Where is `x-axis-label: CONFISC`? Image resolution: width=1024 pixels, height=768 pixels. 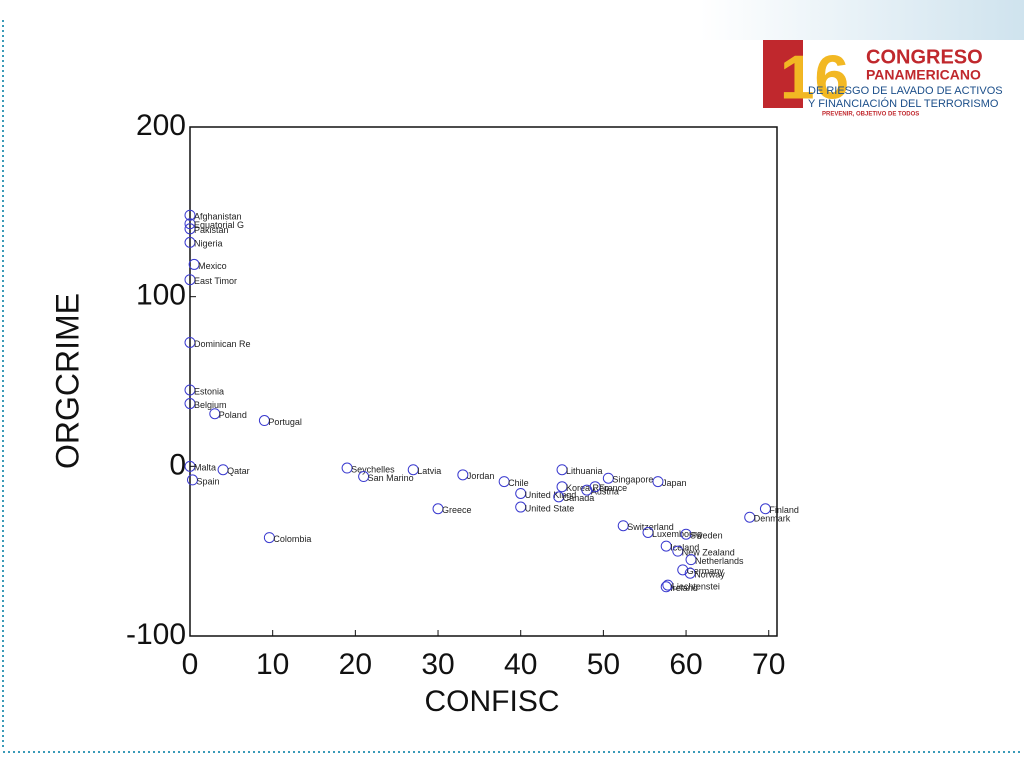 x-axis-label: CONFISC is located at coordinates (492, 701).